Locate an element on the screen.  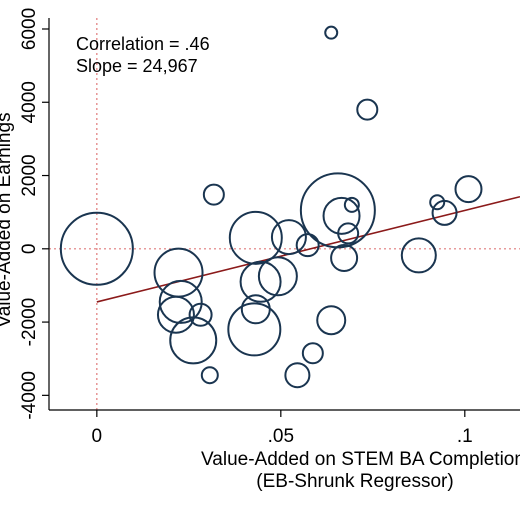
y-axis-label: Value-Added on Earnings is located at coordinates (7, 219).